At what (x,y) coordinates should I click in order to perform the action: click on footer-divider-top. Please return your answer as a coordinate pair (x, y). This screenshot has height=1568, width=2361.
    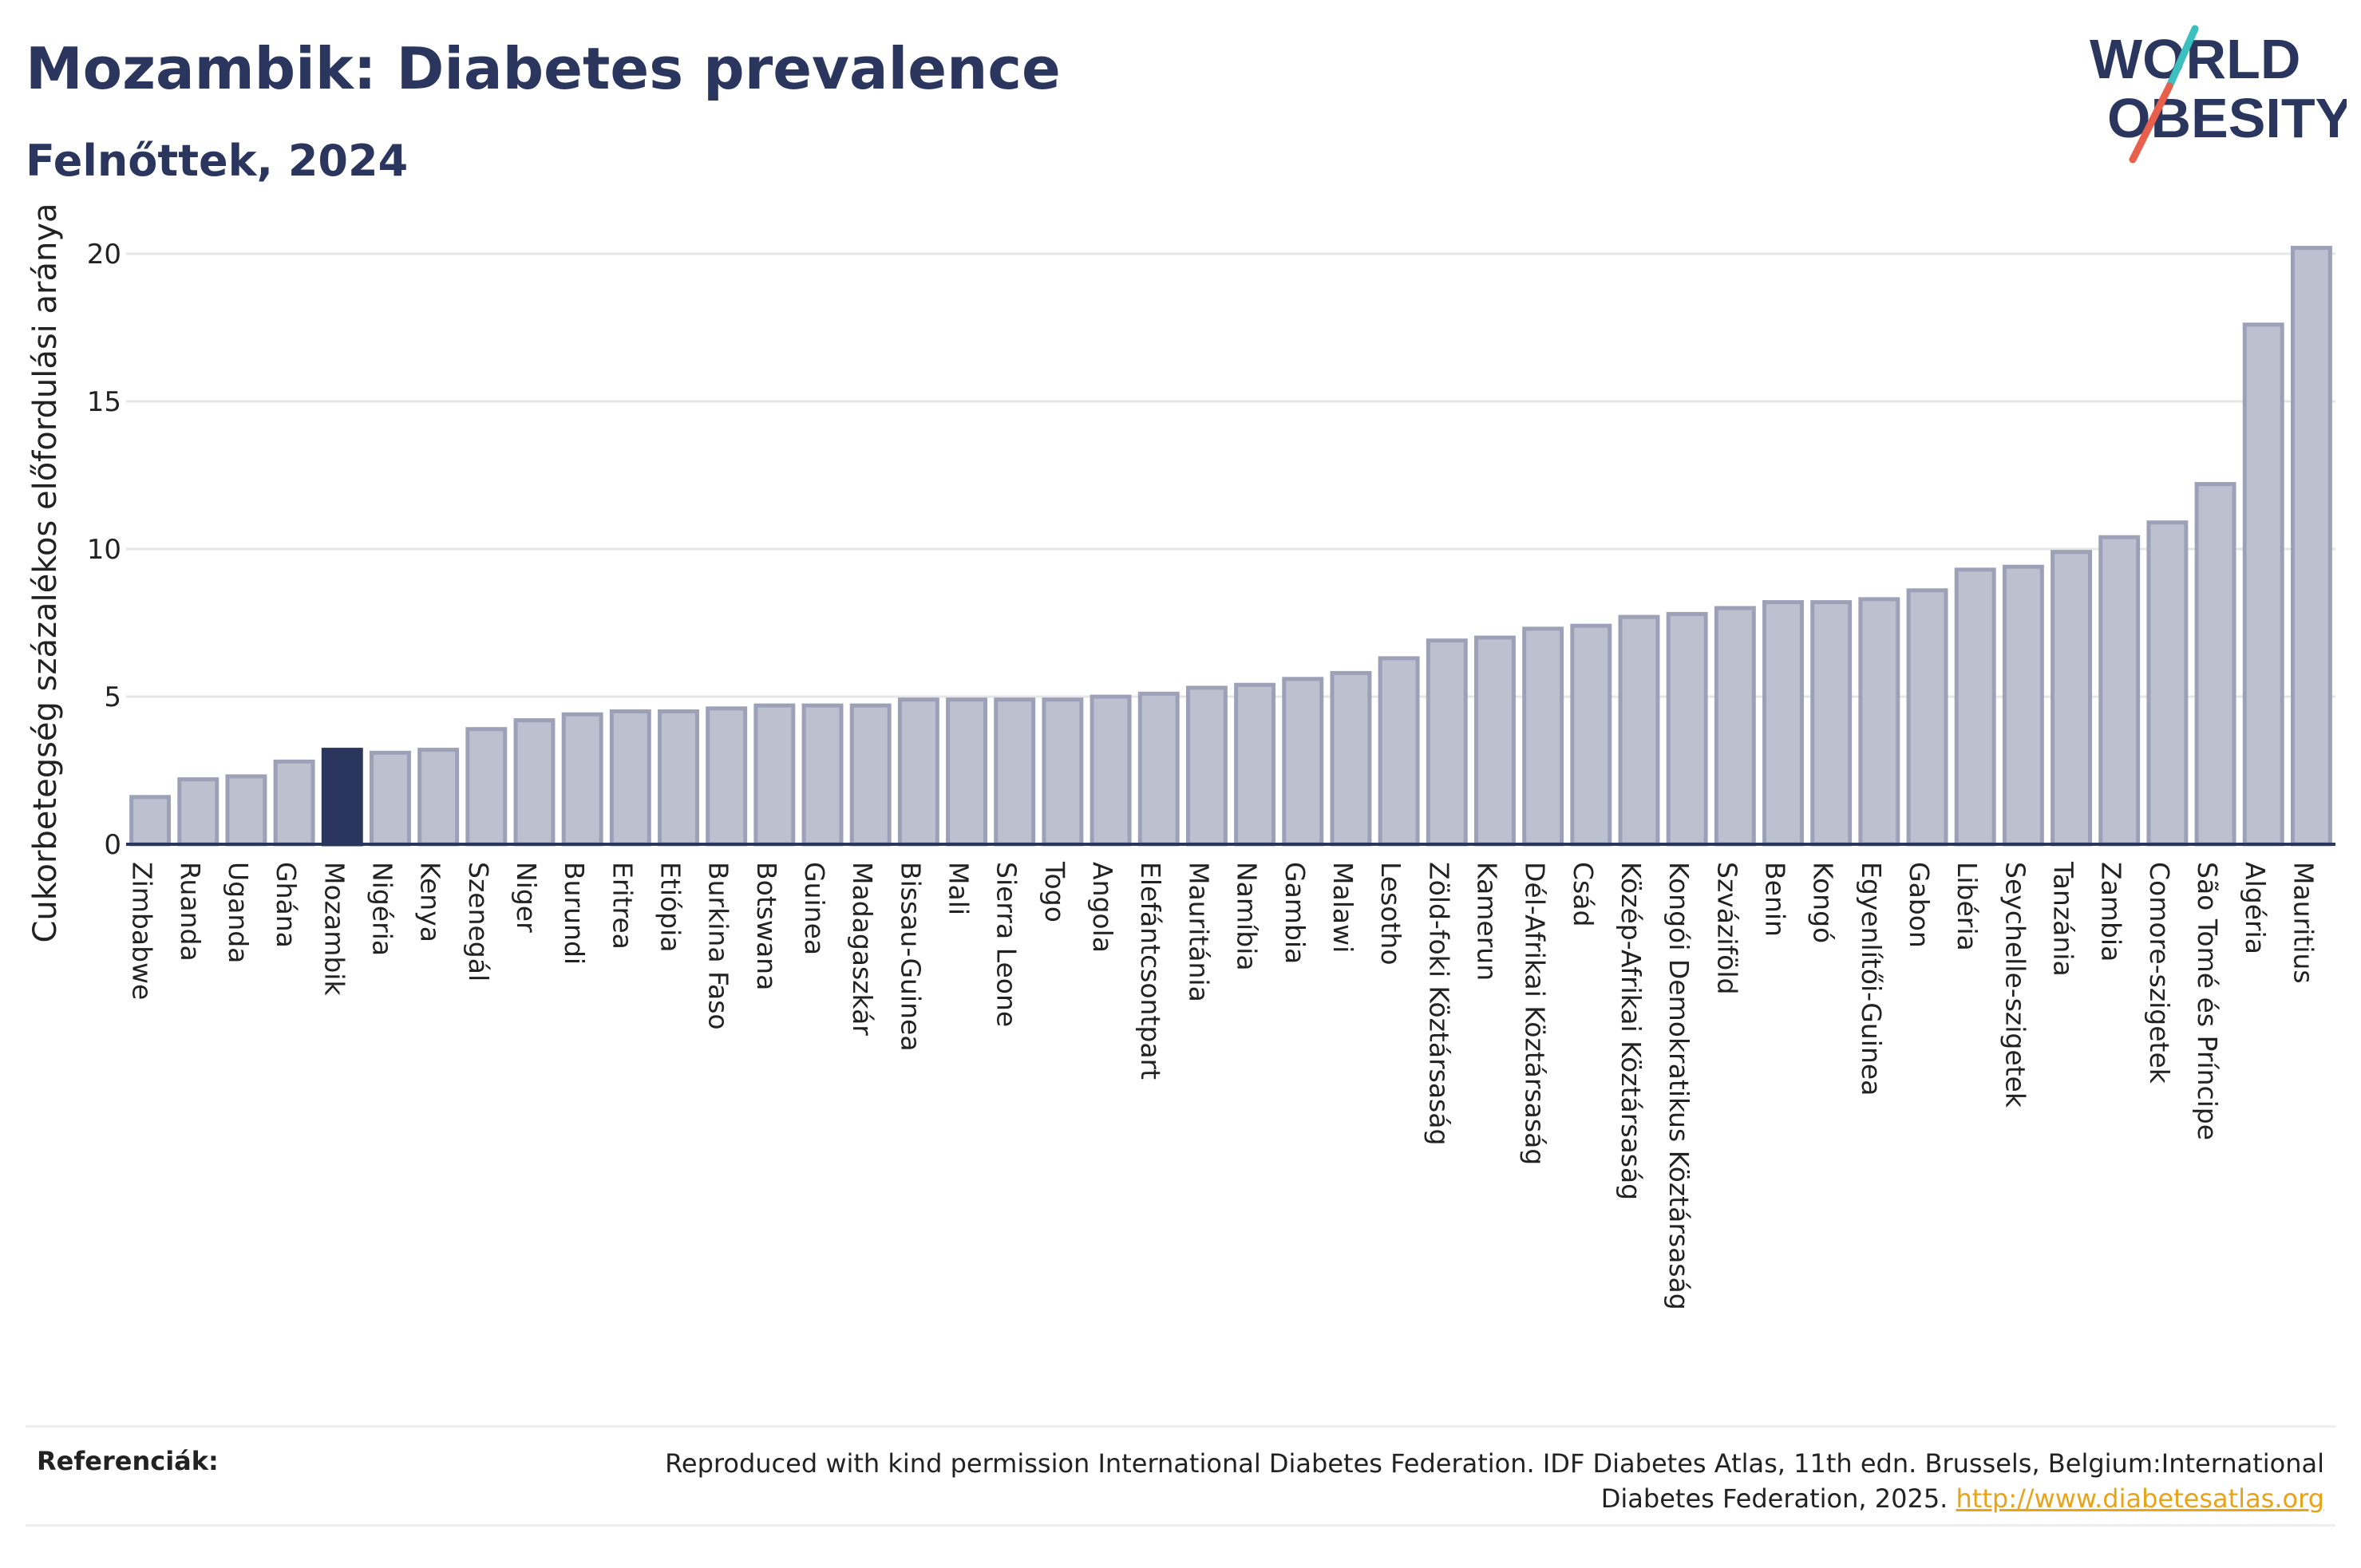
    Looking at the image, I should click on (1180, 1426).